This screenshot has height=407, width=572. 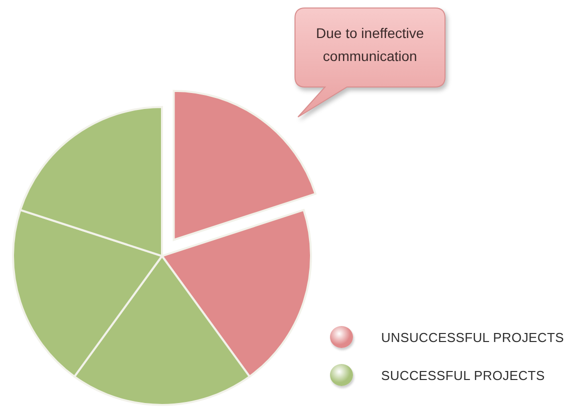 What do you see at coordinates (463, 375) in the screenshot?
I see `legend-label: SUCCESSFUL PROJECTS` at bounding box center [463, 375].